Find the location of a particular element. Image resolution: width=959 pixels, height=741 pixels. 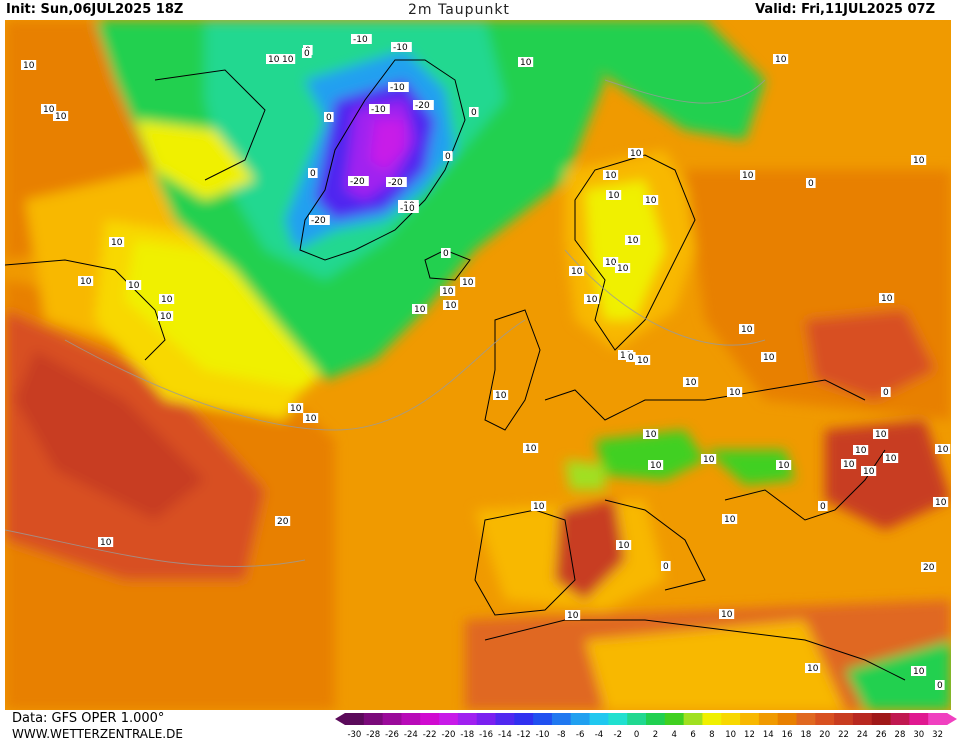

legend-tick-label: 0 is located at coordinates (636, 735).